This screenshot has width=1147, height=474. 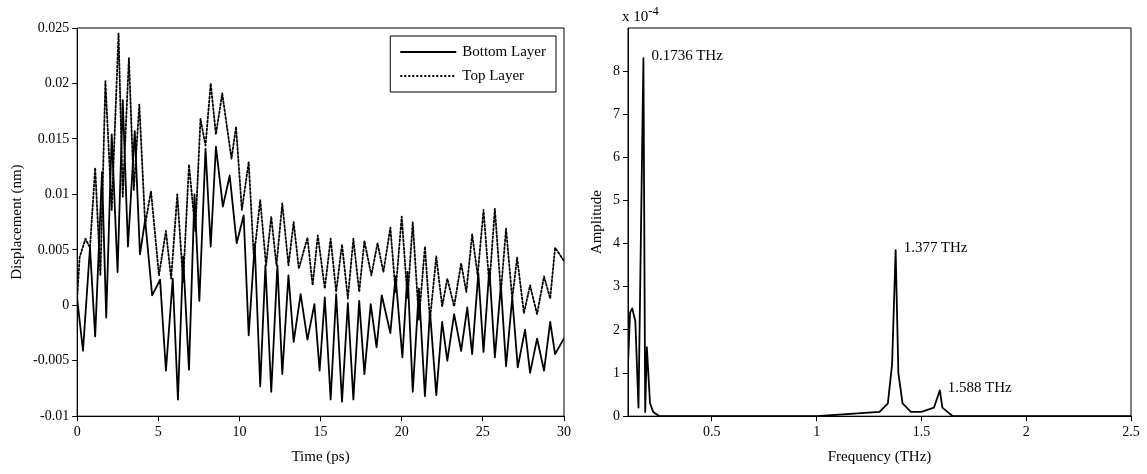 I want to click on legend-label: Top Layer, so click(x=493, y=74).